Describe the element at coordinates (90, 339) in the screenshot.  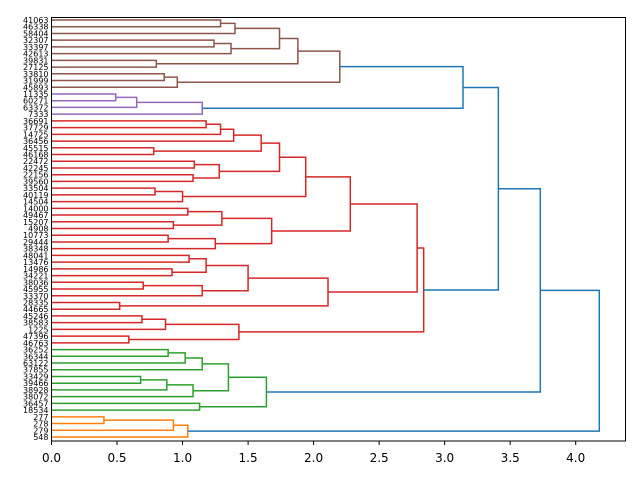
I see `dendrogram-link-r31` at that location.